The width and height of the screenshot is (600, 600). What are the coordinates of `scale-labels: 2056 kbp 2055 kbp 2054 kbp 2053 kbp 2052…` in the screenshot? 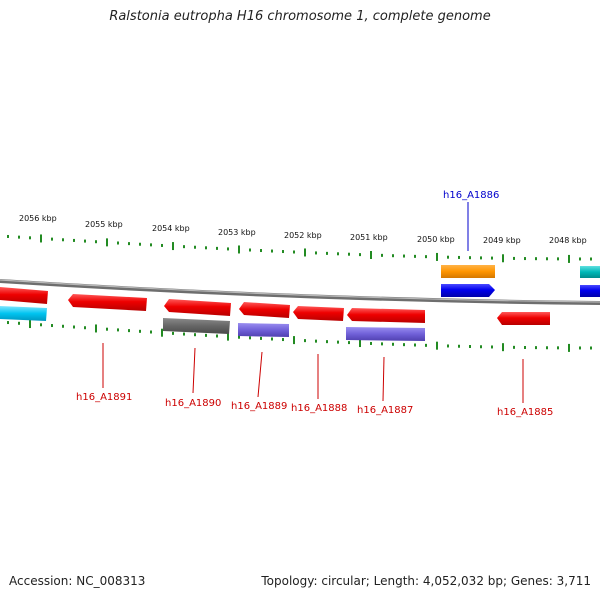 It's located at (303, 229).